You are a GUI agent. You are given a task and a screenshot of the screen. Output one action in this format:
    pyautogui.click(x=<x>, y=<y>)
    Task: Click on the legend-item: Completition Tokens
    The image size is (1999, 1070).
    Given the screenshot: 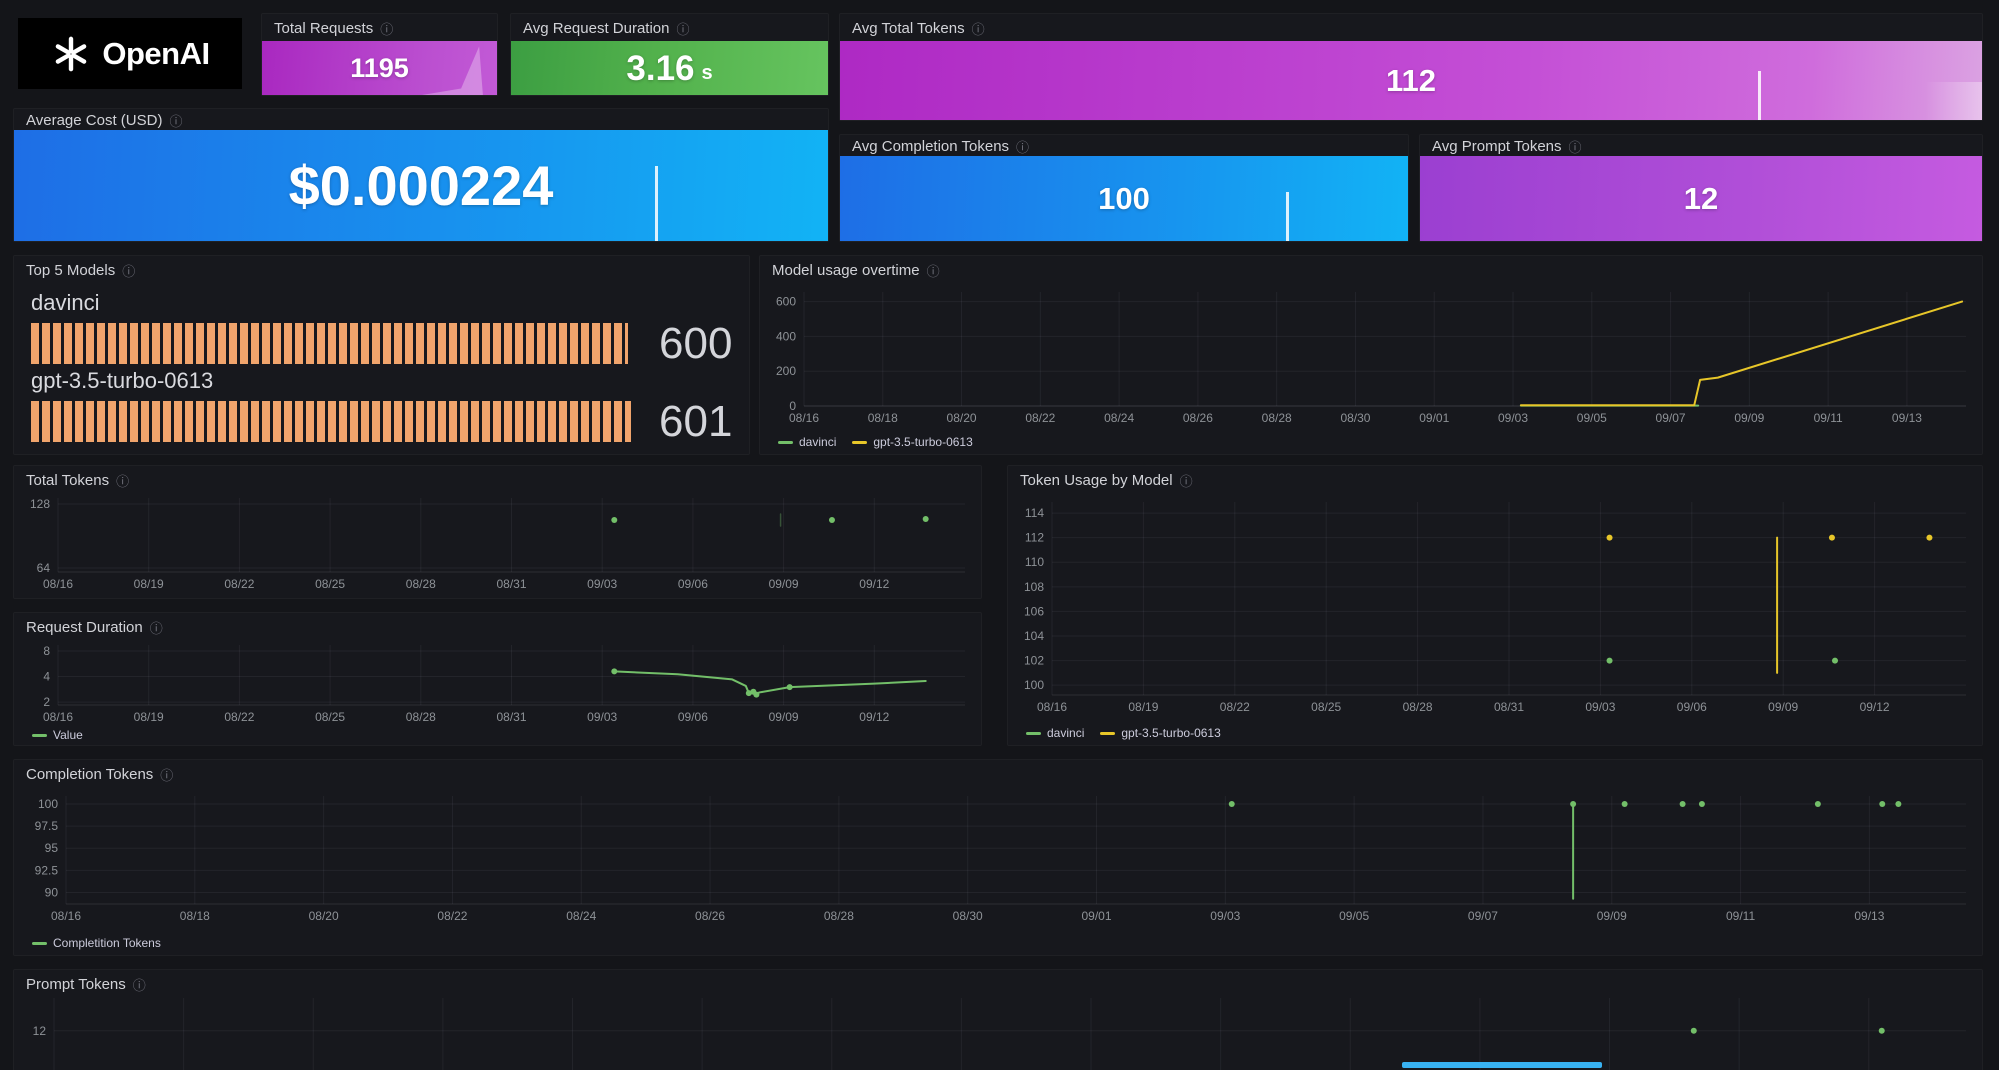 What is the action you would take?
    pyautogui.click(x=96, y=943)
    